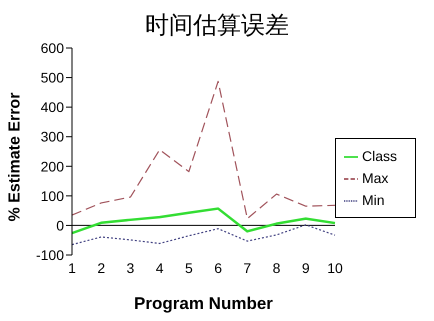  I want to click on x-tick-label: 7, so click(247, 268).